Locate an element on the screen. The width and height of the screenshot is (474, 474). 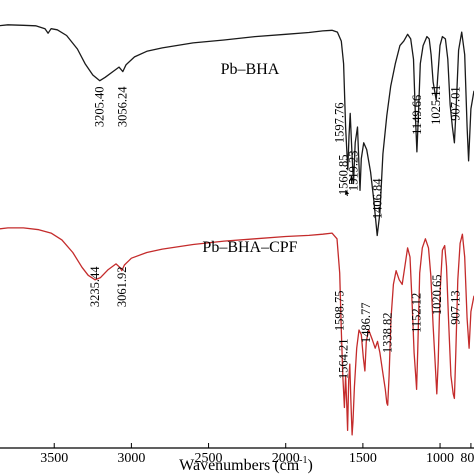
peak-label-2: 3056.24 is located at coordinates (123, 106).